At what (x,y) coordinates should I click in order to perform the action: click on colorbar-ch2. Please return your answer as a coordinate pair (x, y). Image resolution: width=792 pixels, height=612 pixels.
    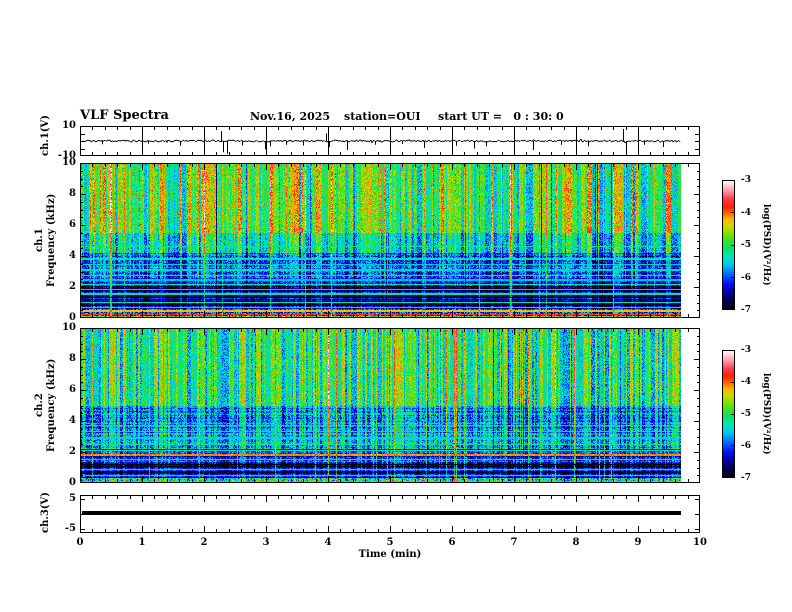
    Looking at the image, I should click on (728, 414).